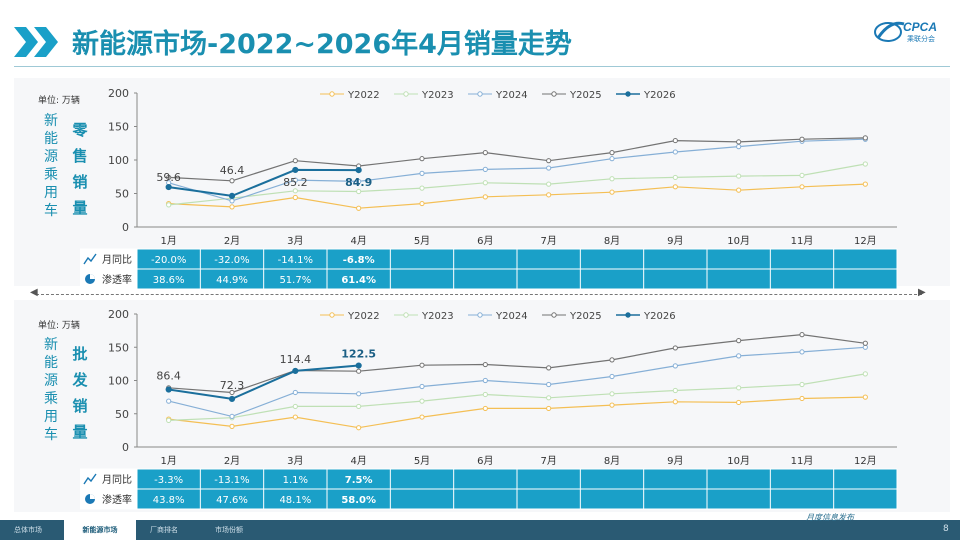  What do you see at coordinates (80, 393) in the screenshot?
I see `big-label-wholesale: 批发销量` at bounding box center [80, 393].